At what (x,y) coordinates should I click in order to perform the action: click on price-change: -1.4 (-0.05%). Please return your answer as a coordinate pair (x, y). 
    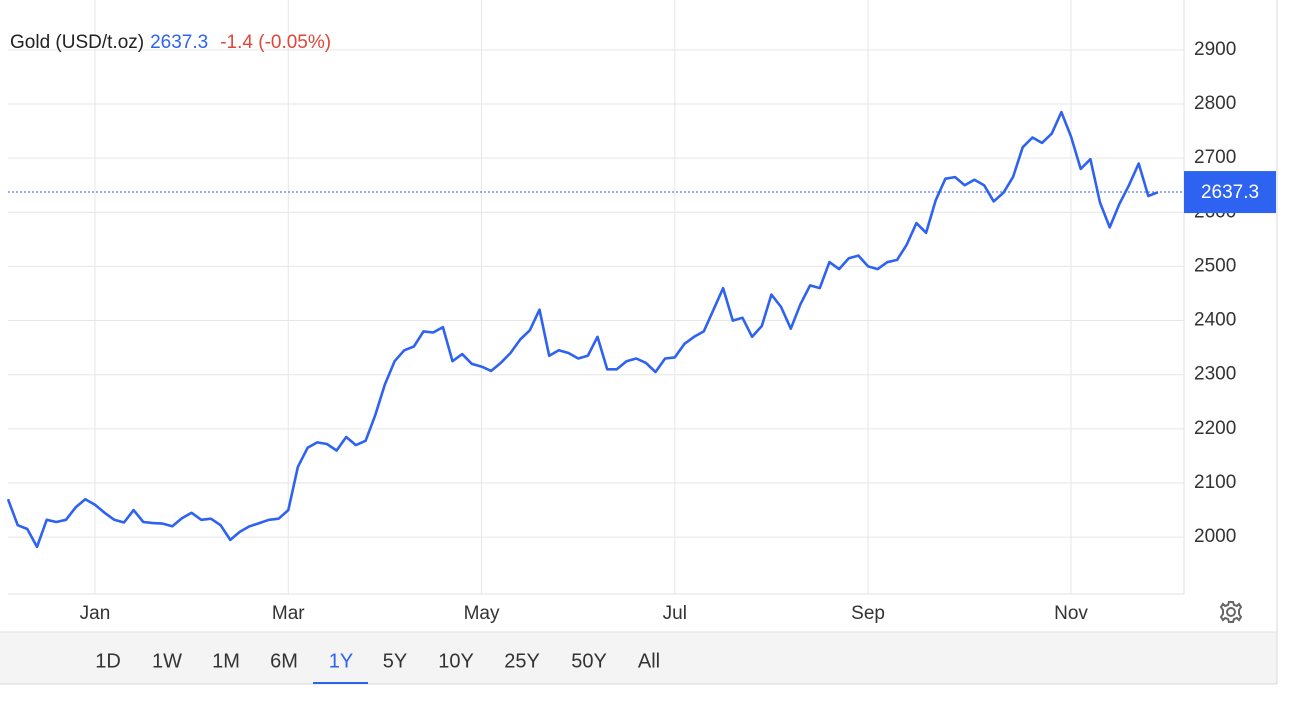
    Looking at the image, I should click on (275, 42).